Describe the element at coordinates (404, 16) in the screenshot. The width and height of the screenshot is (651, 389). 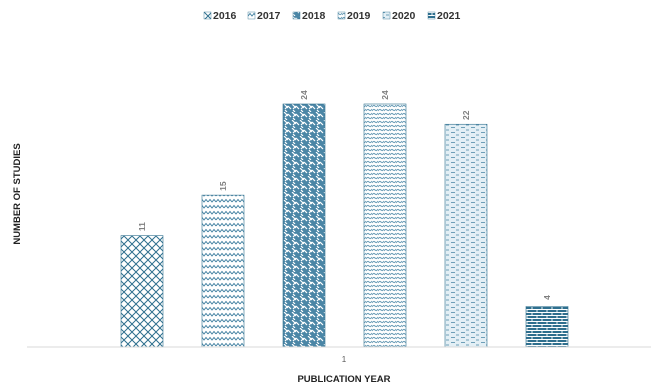
I see `legend-label-2020: 2020` at that location.